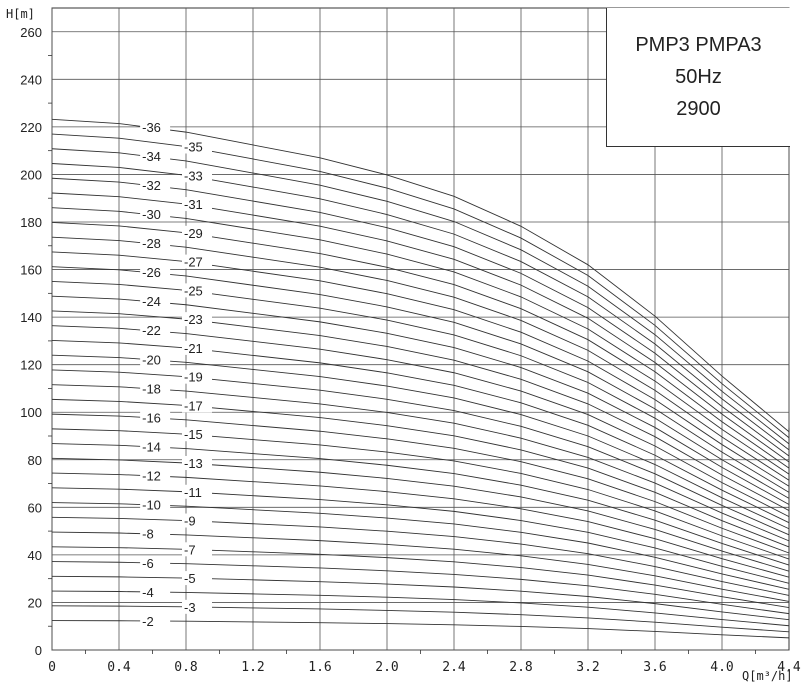 The width and height of the screenshot is (803, 692). What do you see at coordinates (721, 667) in the screenshot?
I see `x-tick-label: 4.0` at bounding box center [721, 667].